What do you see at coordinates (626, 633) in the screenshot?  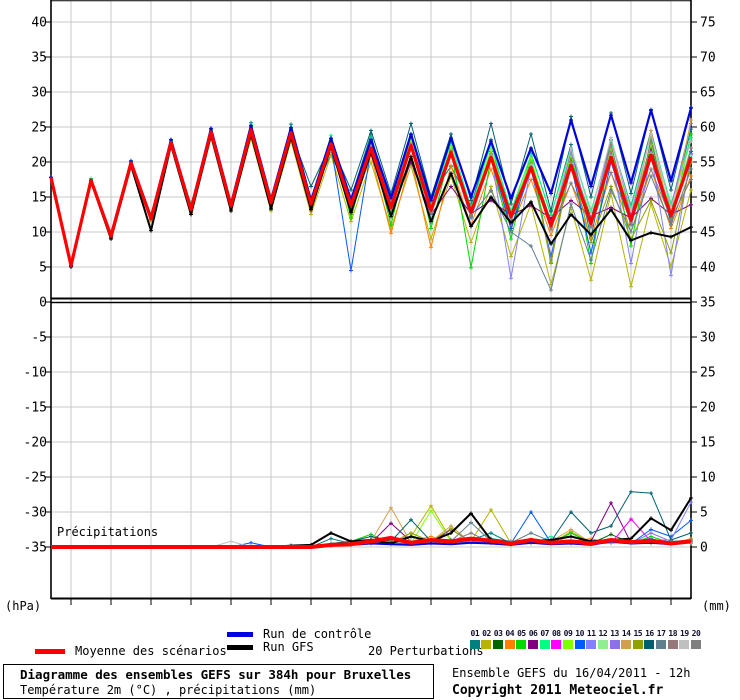 I see `perturbation-number: 14` at bounding box center [626, 633].